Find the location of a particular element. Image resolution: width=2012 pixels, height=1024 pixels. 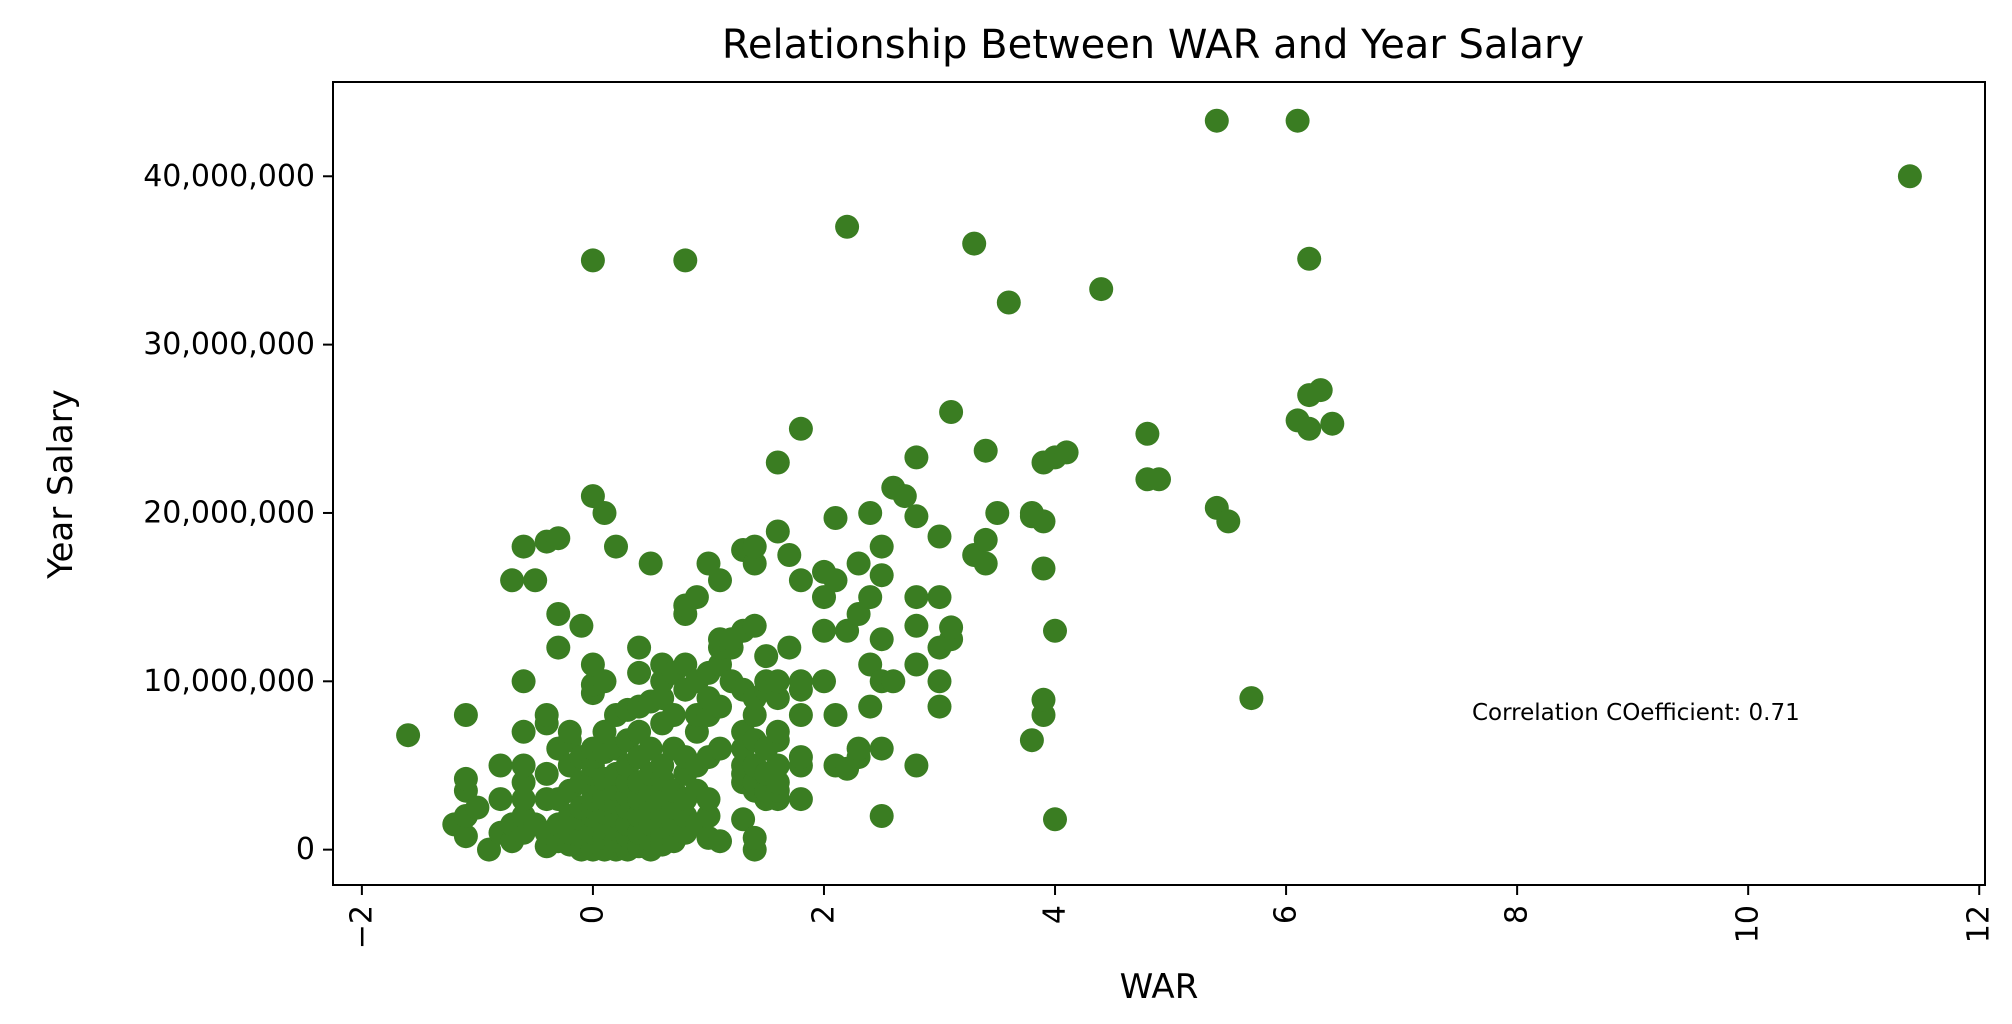

x-tick-label: 0 is located at coordinates (592, 914).